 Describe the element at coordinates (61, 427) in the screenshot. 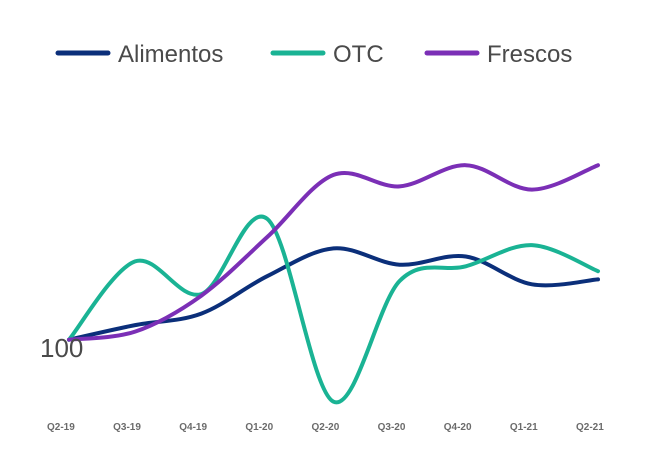

I see `x-tick-label: Q2-19` at that location.